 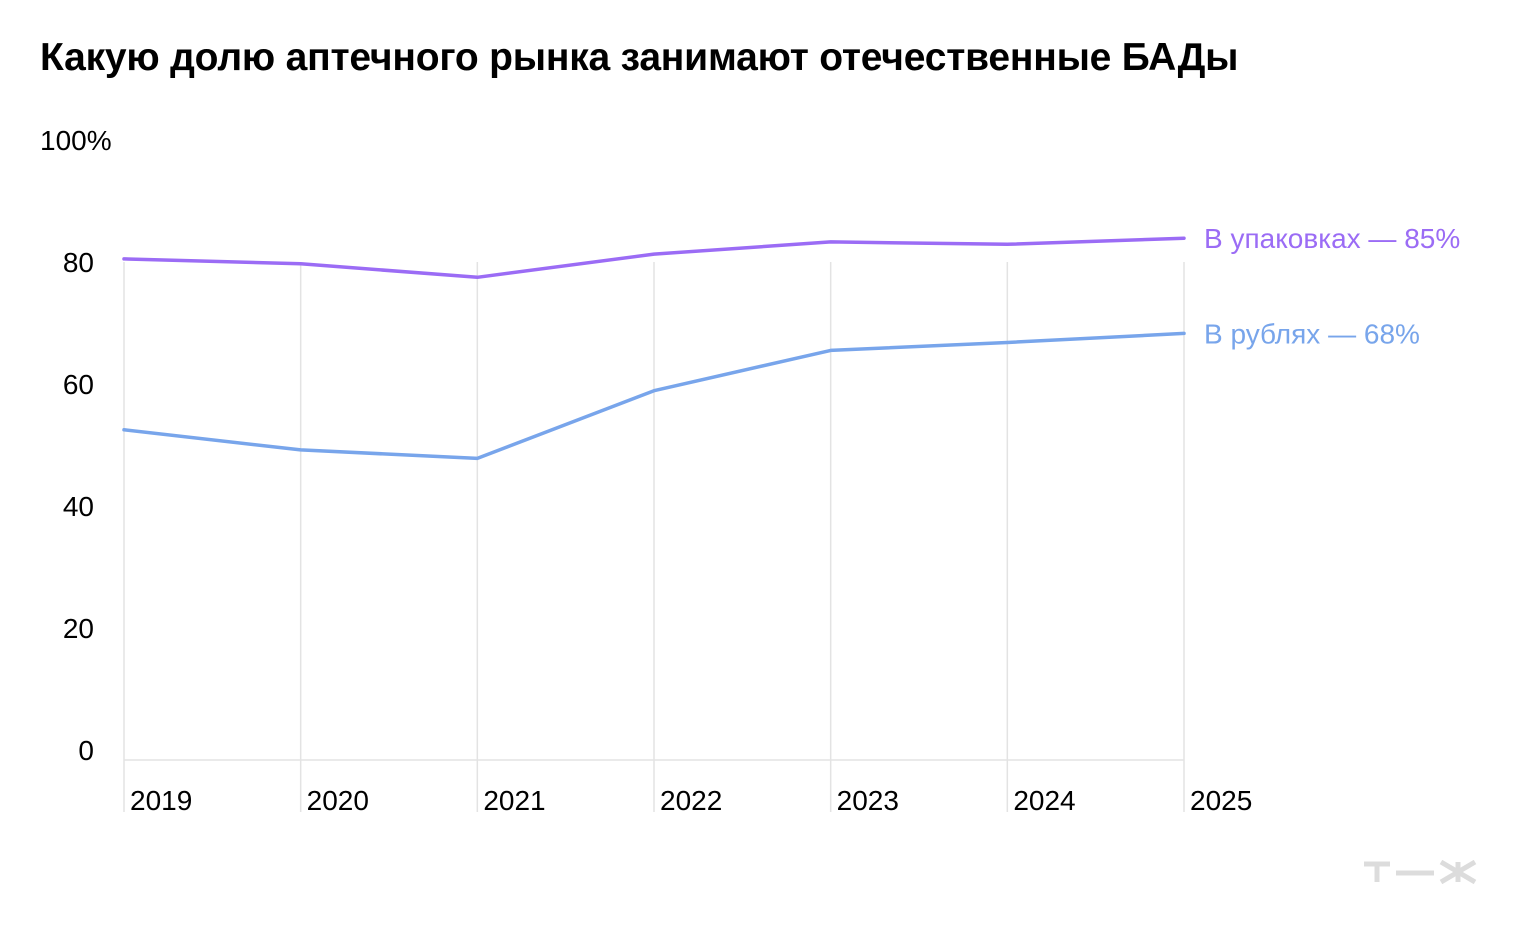 I want to click on x-tick-label-2023: 2023, so click(x=868, y=800).